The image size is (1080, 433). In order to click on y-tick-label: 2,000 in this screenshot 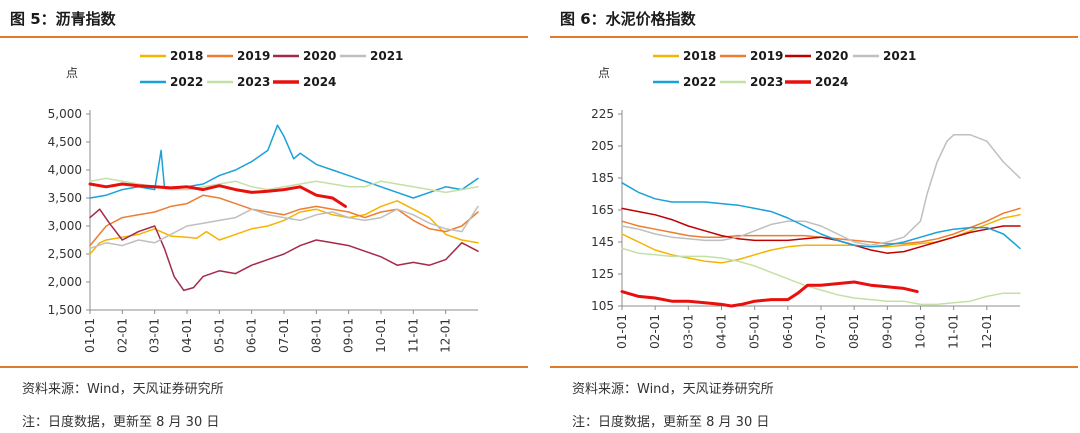, I will do `click(65, 282)`.